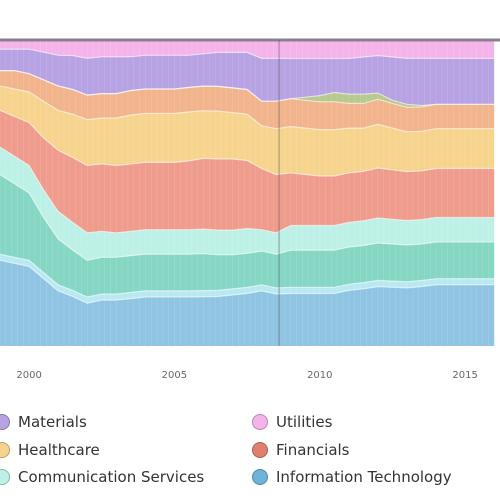  I want to click on legend-swatch-communication-services, so click(5, 477).